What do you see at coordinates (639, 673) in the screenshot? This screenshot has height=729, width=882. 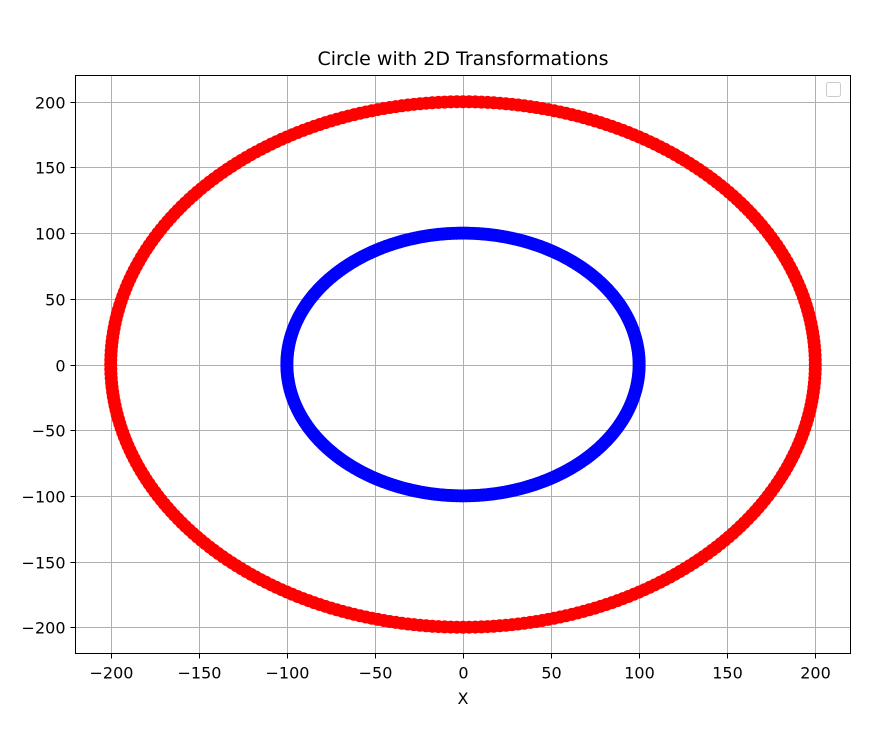 I see `x-tick-label: 100` at bounding box center [639, 673].